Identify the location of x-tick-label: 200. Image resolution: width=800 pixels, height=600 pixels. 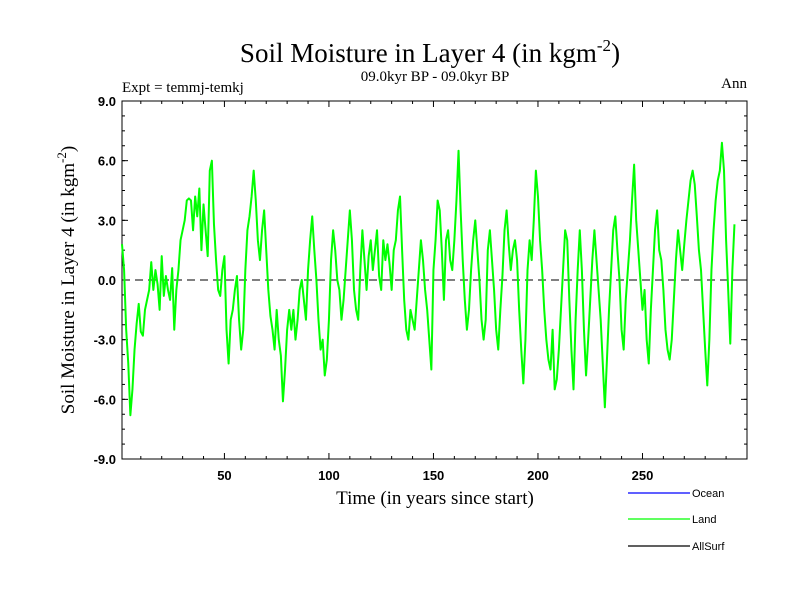
(538, 475).